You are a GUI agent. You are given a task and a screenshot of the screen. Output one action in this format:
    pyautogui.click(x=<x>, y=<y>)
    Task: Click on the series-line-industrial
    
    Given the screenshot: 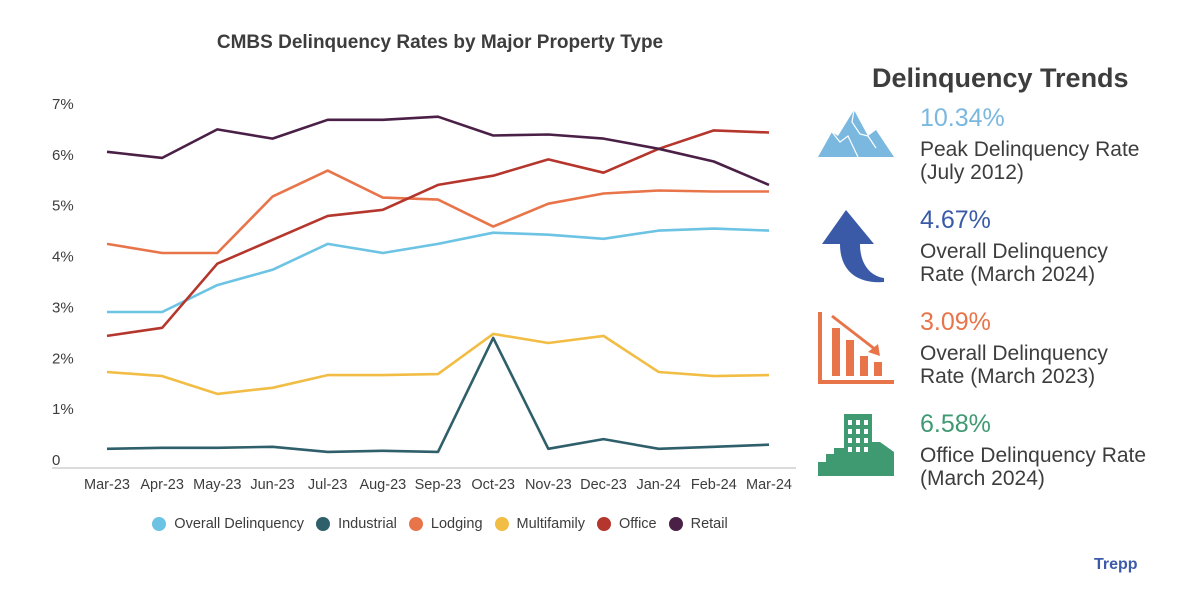 What is the action you would take?
    pyautogui.click(x=438, y=395)
    